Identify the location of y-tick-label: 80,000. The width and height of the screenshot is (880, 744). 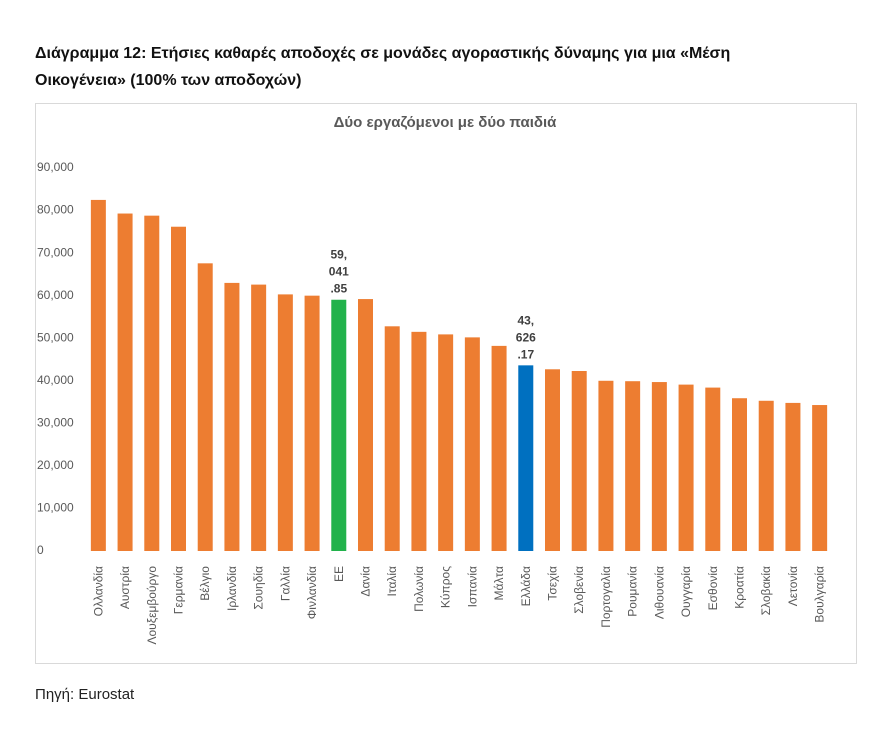
(55, 210).